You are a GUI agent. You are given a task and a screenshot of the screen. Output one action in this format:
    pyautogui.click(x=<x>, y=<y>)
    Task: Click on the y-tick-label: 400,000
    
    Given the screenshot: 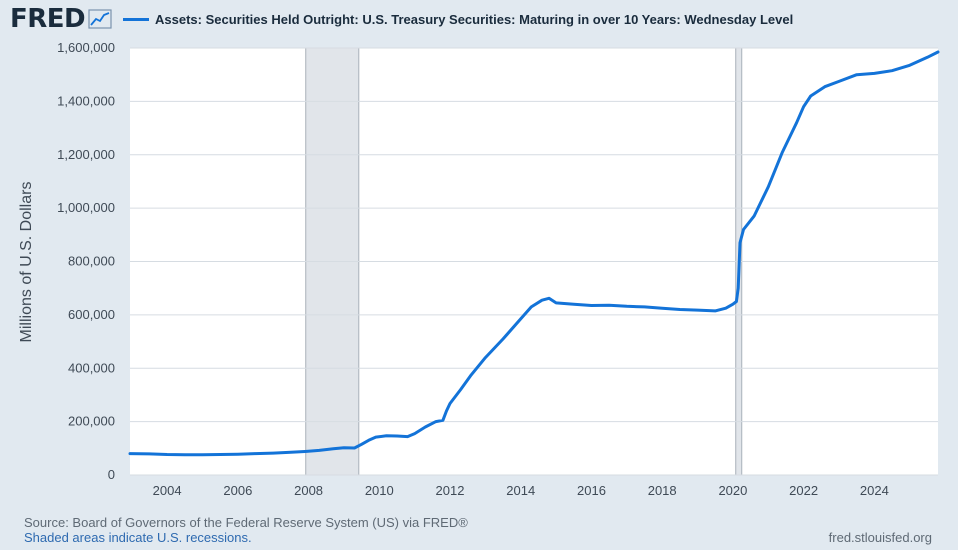 What is the action you would take?
    pyautogui.click(x=91, y=367)
    